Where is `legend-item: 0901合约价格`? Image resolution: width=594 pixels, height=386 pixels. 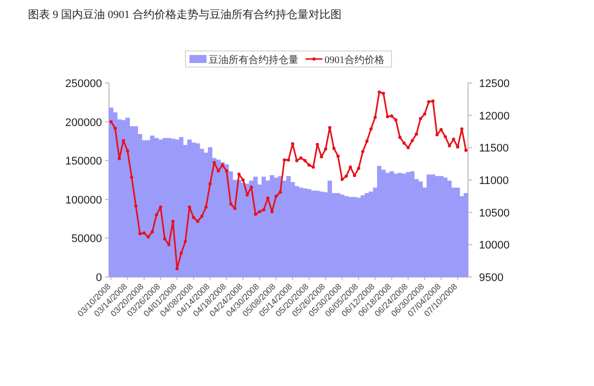
legend-item: 0901合约价格 is located at coordinates (345, 60).